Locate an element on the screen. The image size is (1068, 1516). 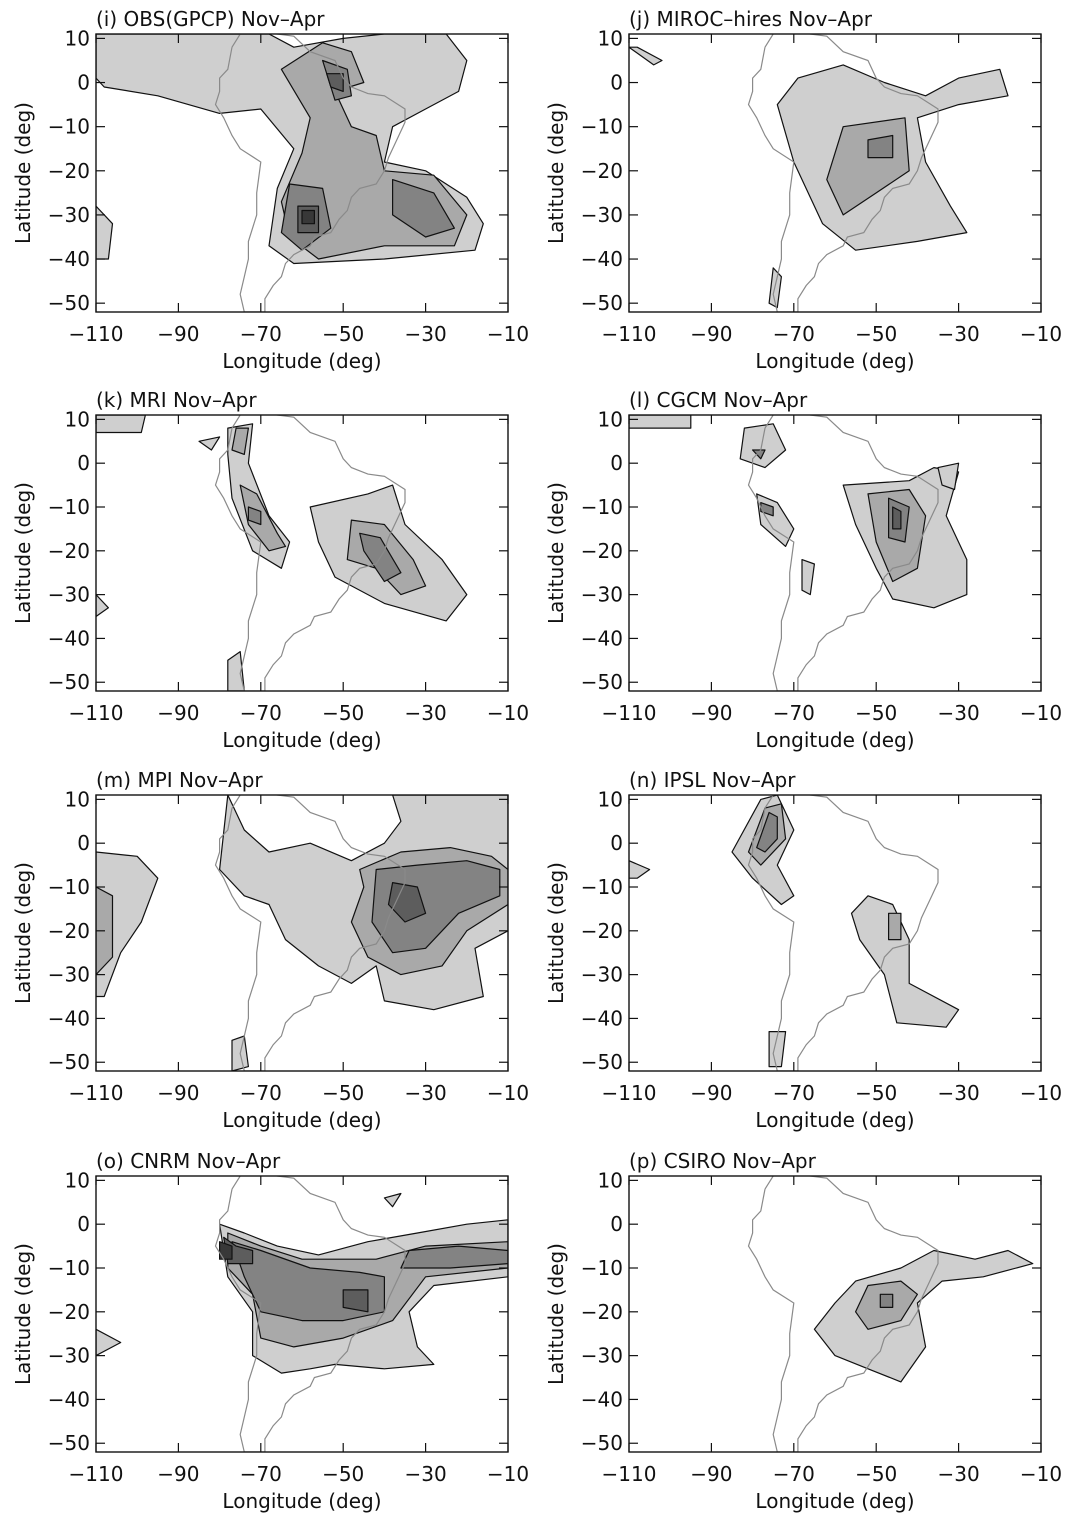
panel-title: (m) MPI Nov–Apr is located at coordinates (179, 780).